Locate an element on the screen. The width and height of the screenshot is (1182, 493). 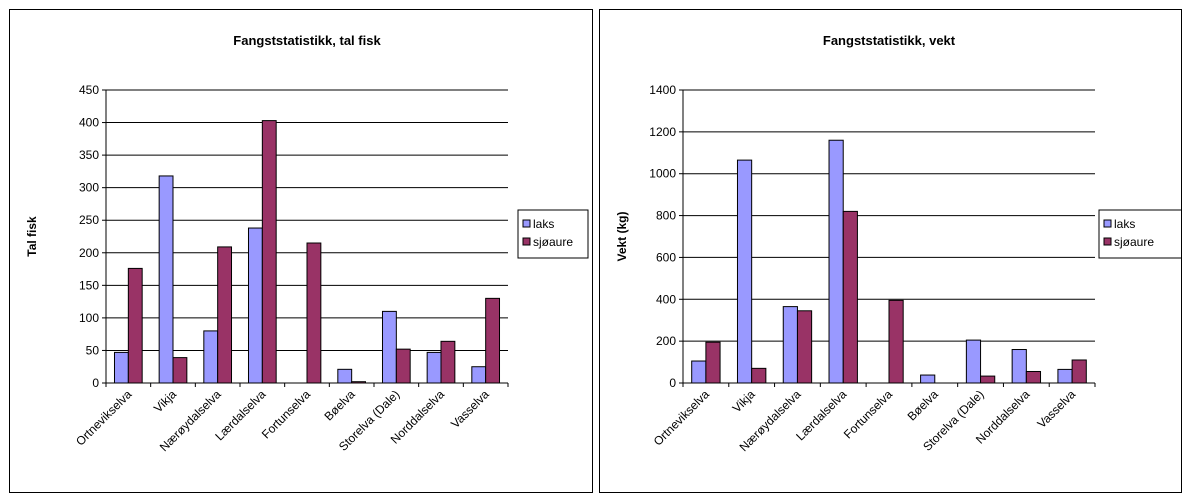
y-tick-label: 600 is located at coordinates (666, 257).